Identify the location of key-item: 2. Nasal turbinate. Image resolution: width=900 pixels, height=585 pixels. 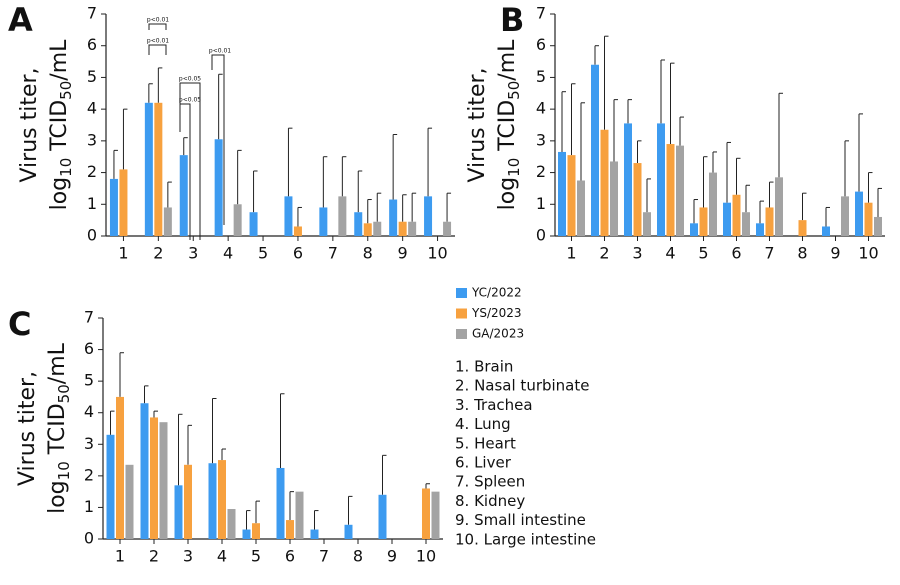
(522, 386).